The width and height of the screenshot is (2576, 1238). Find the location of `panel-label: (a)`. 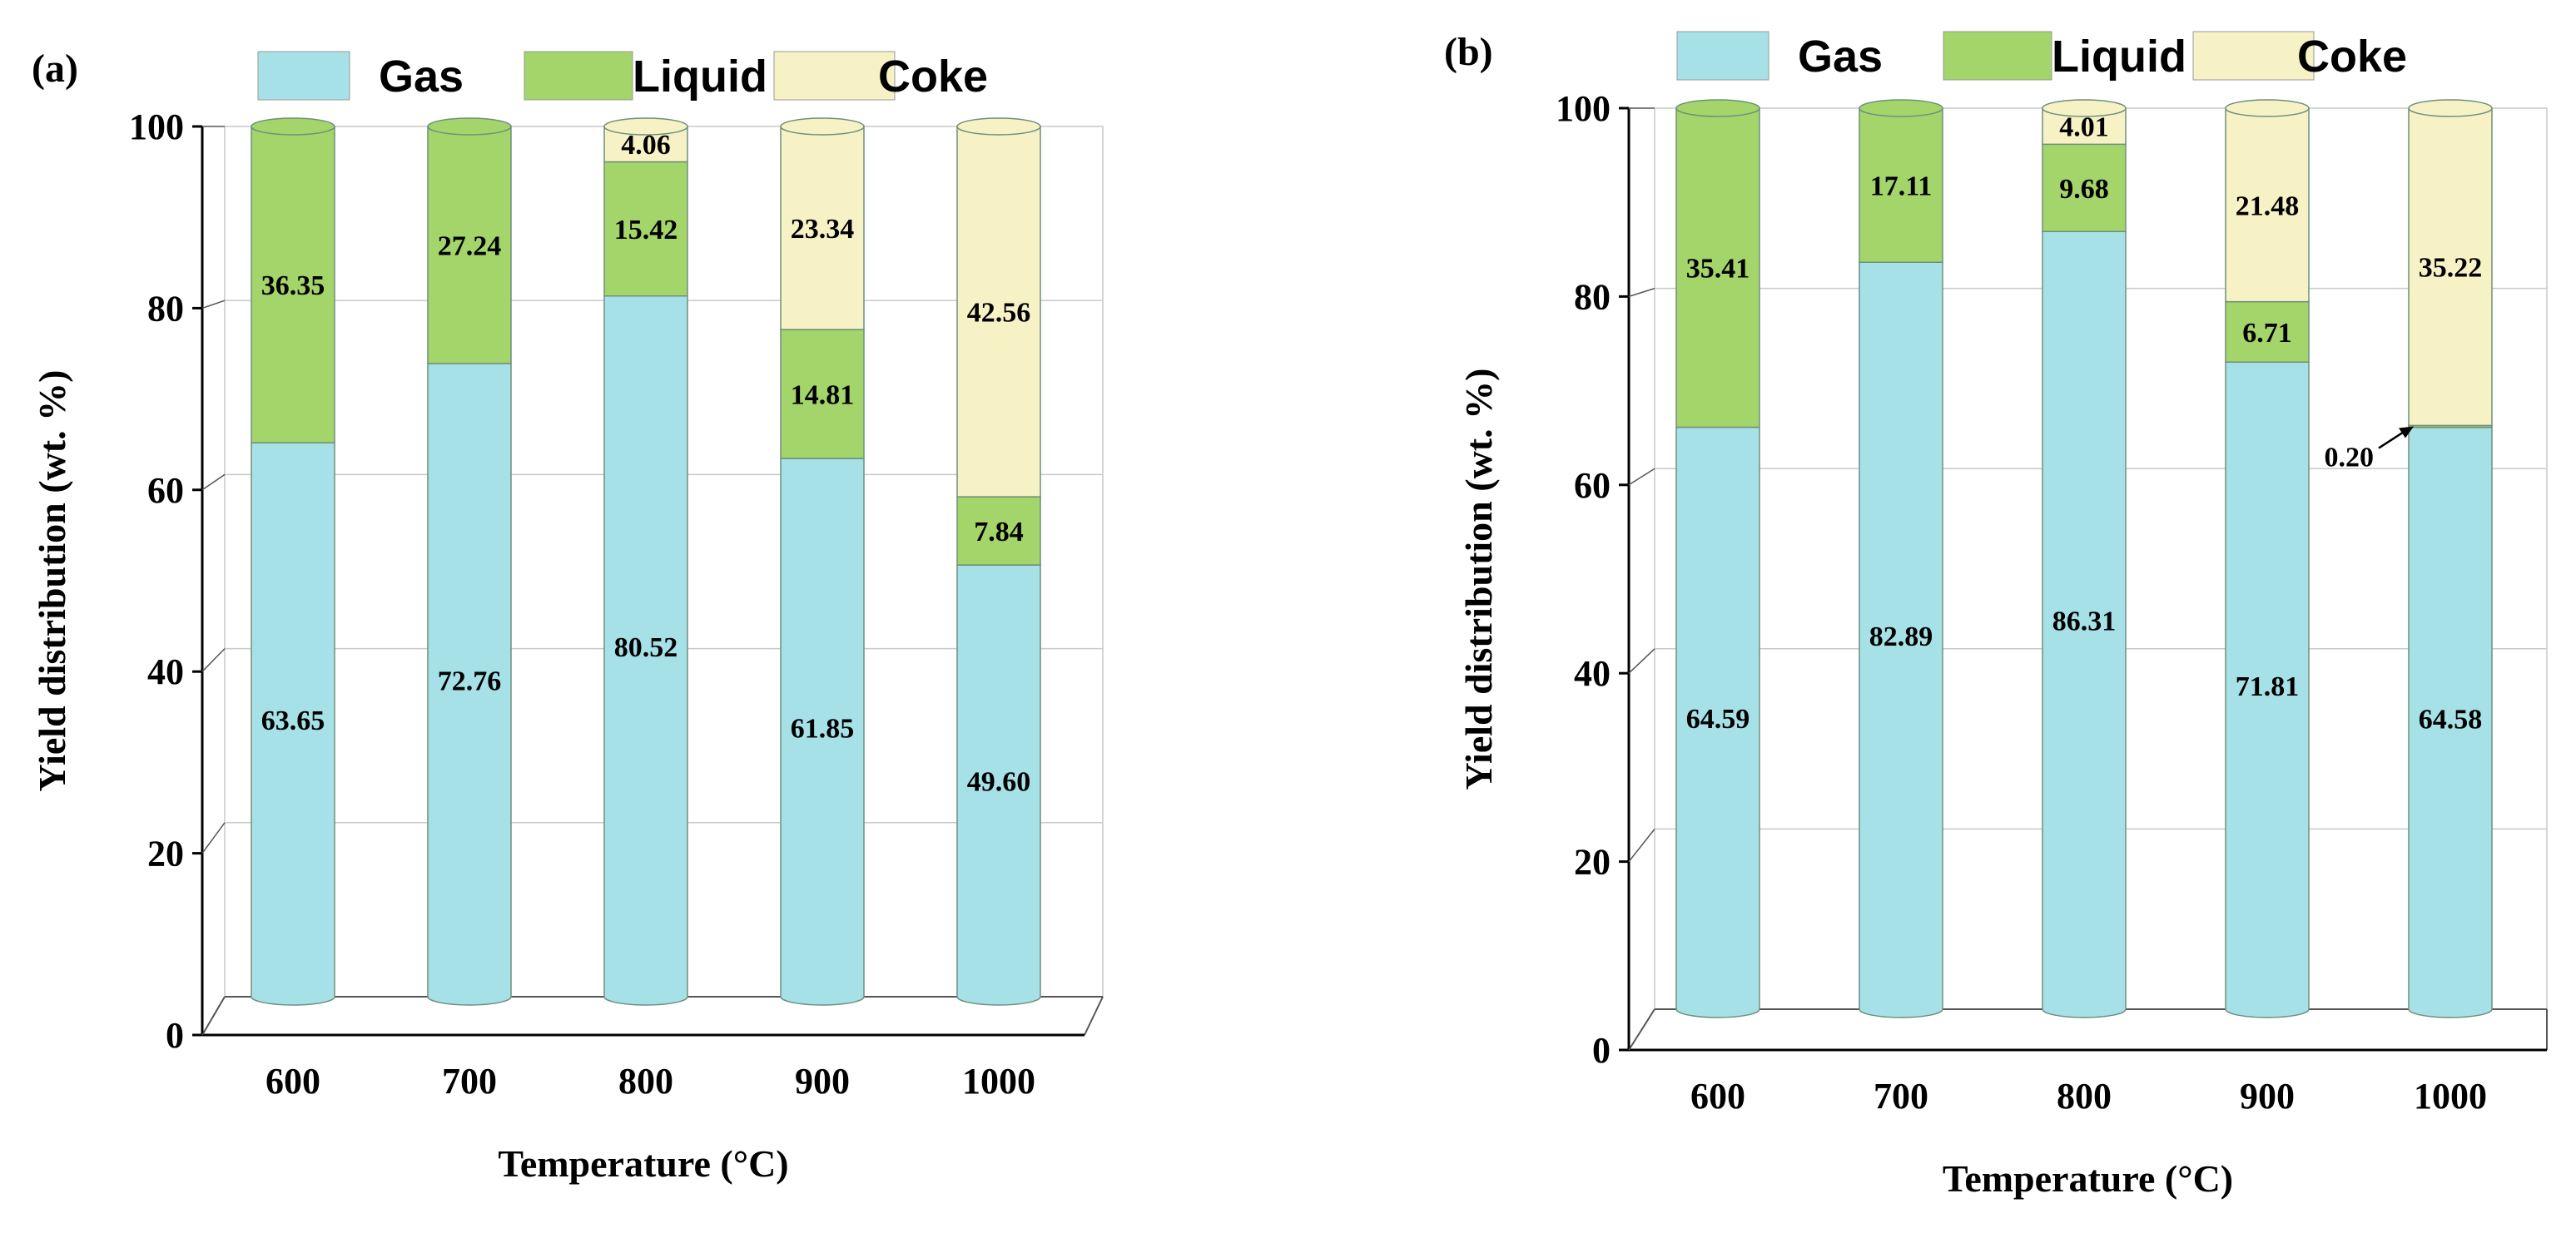

panel-label: (a) is located at coordinates (55, 69).